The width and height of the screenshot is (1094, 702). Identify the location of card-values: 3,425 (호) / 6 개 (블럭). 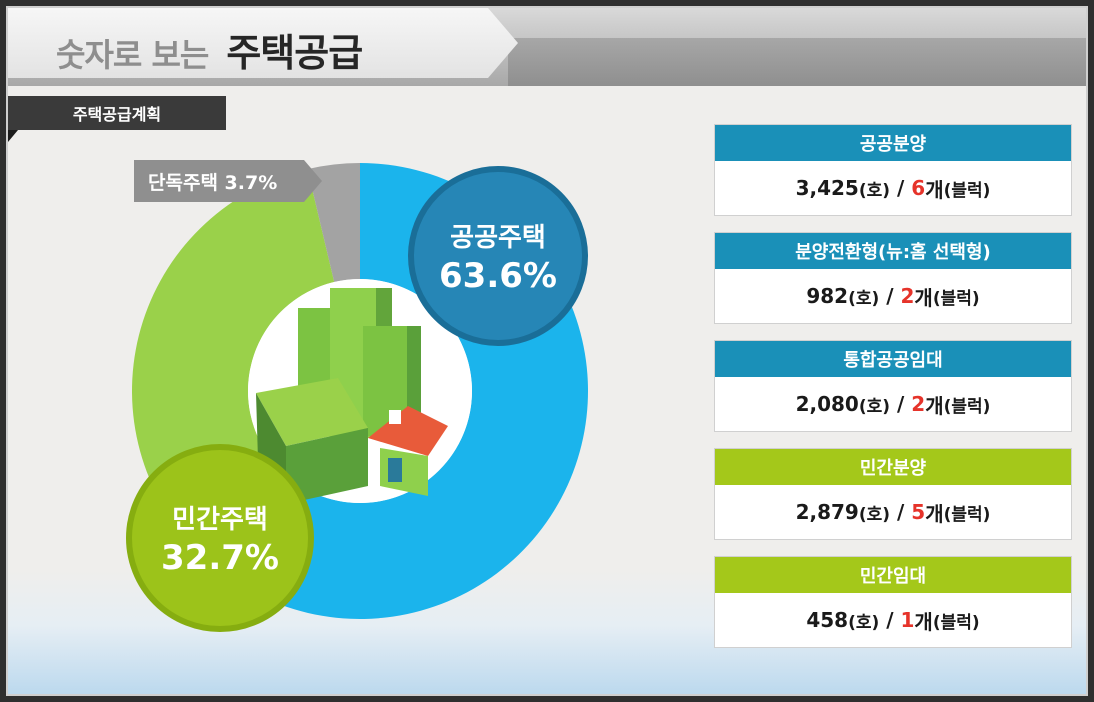
(893, 188).